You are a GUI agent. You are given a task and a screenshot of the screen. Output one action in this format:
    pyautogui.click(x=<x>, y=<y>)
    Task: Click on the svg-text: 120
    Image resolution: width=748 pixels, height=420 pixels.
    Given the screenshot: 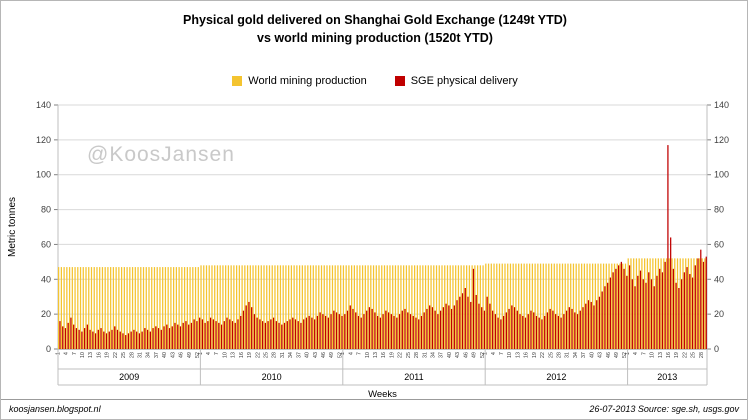 What is the action you would take?
    pyautogui.click(x=43, y=140)
    